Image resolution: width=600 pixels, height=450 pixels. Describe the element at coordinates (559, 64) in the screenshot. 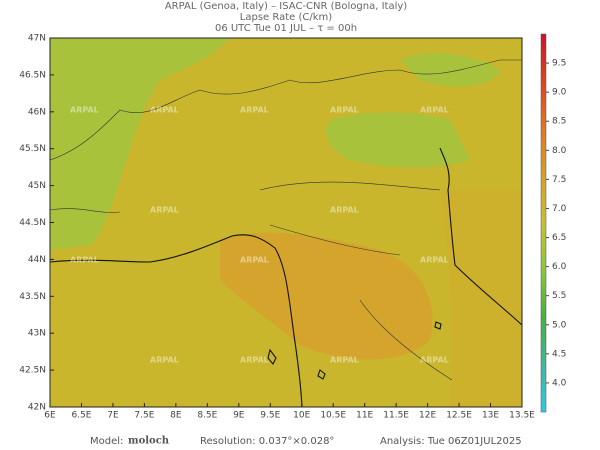

I see `colorbar-tick-label: 9.5` at that location.